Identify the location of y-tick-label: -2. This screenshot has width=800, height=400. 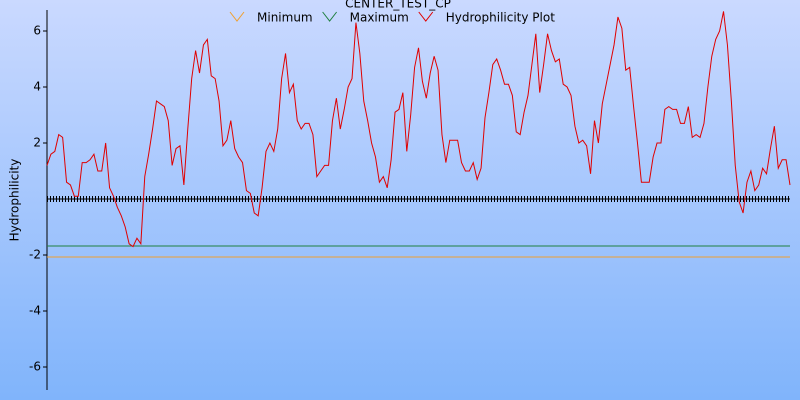
(35, 255).